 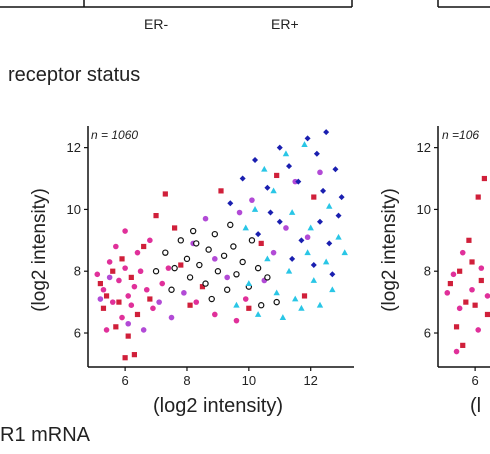 What do you see at coordinates (249, 380) in the screenshot?
I see `left-x-tick-label-10: 10` at bounding box center [249, 380].